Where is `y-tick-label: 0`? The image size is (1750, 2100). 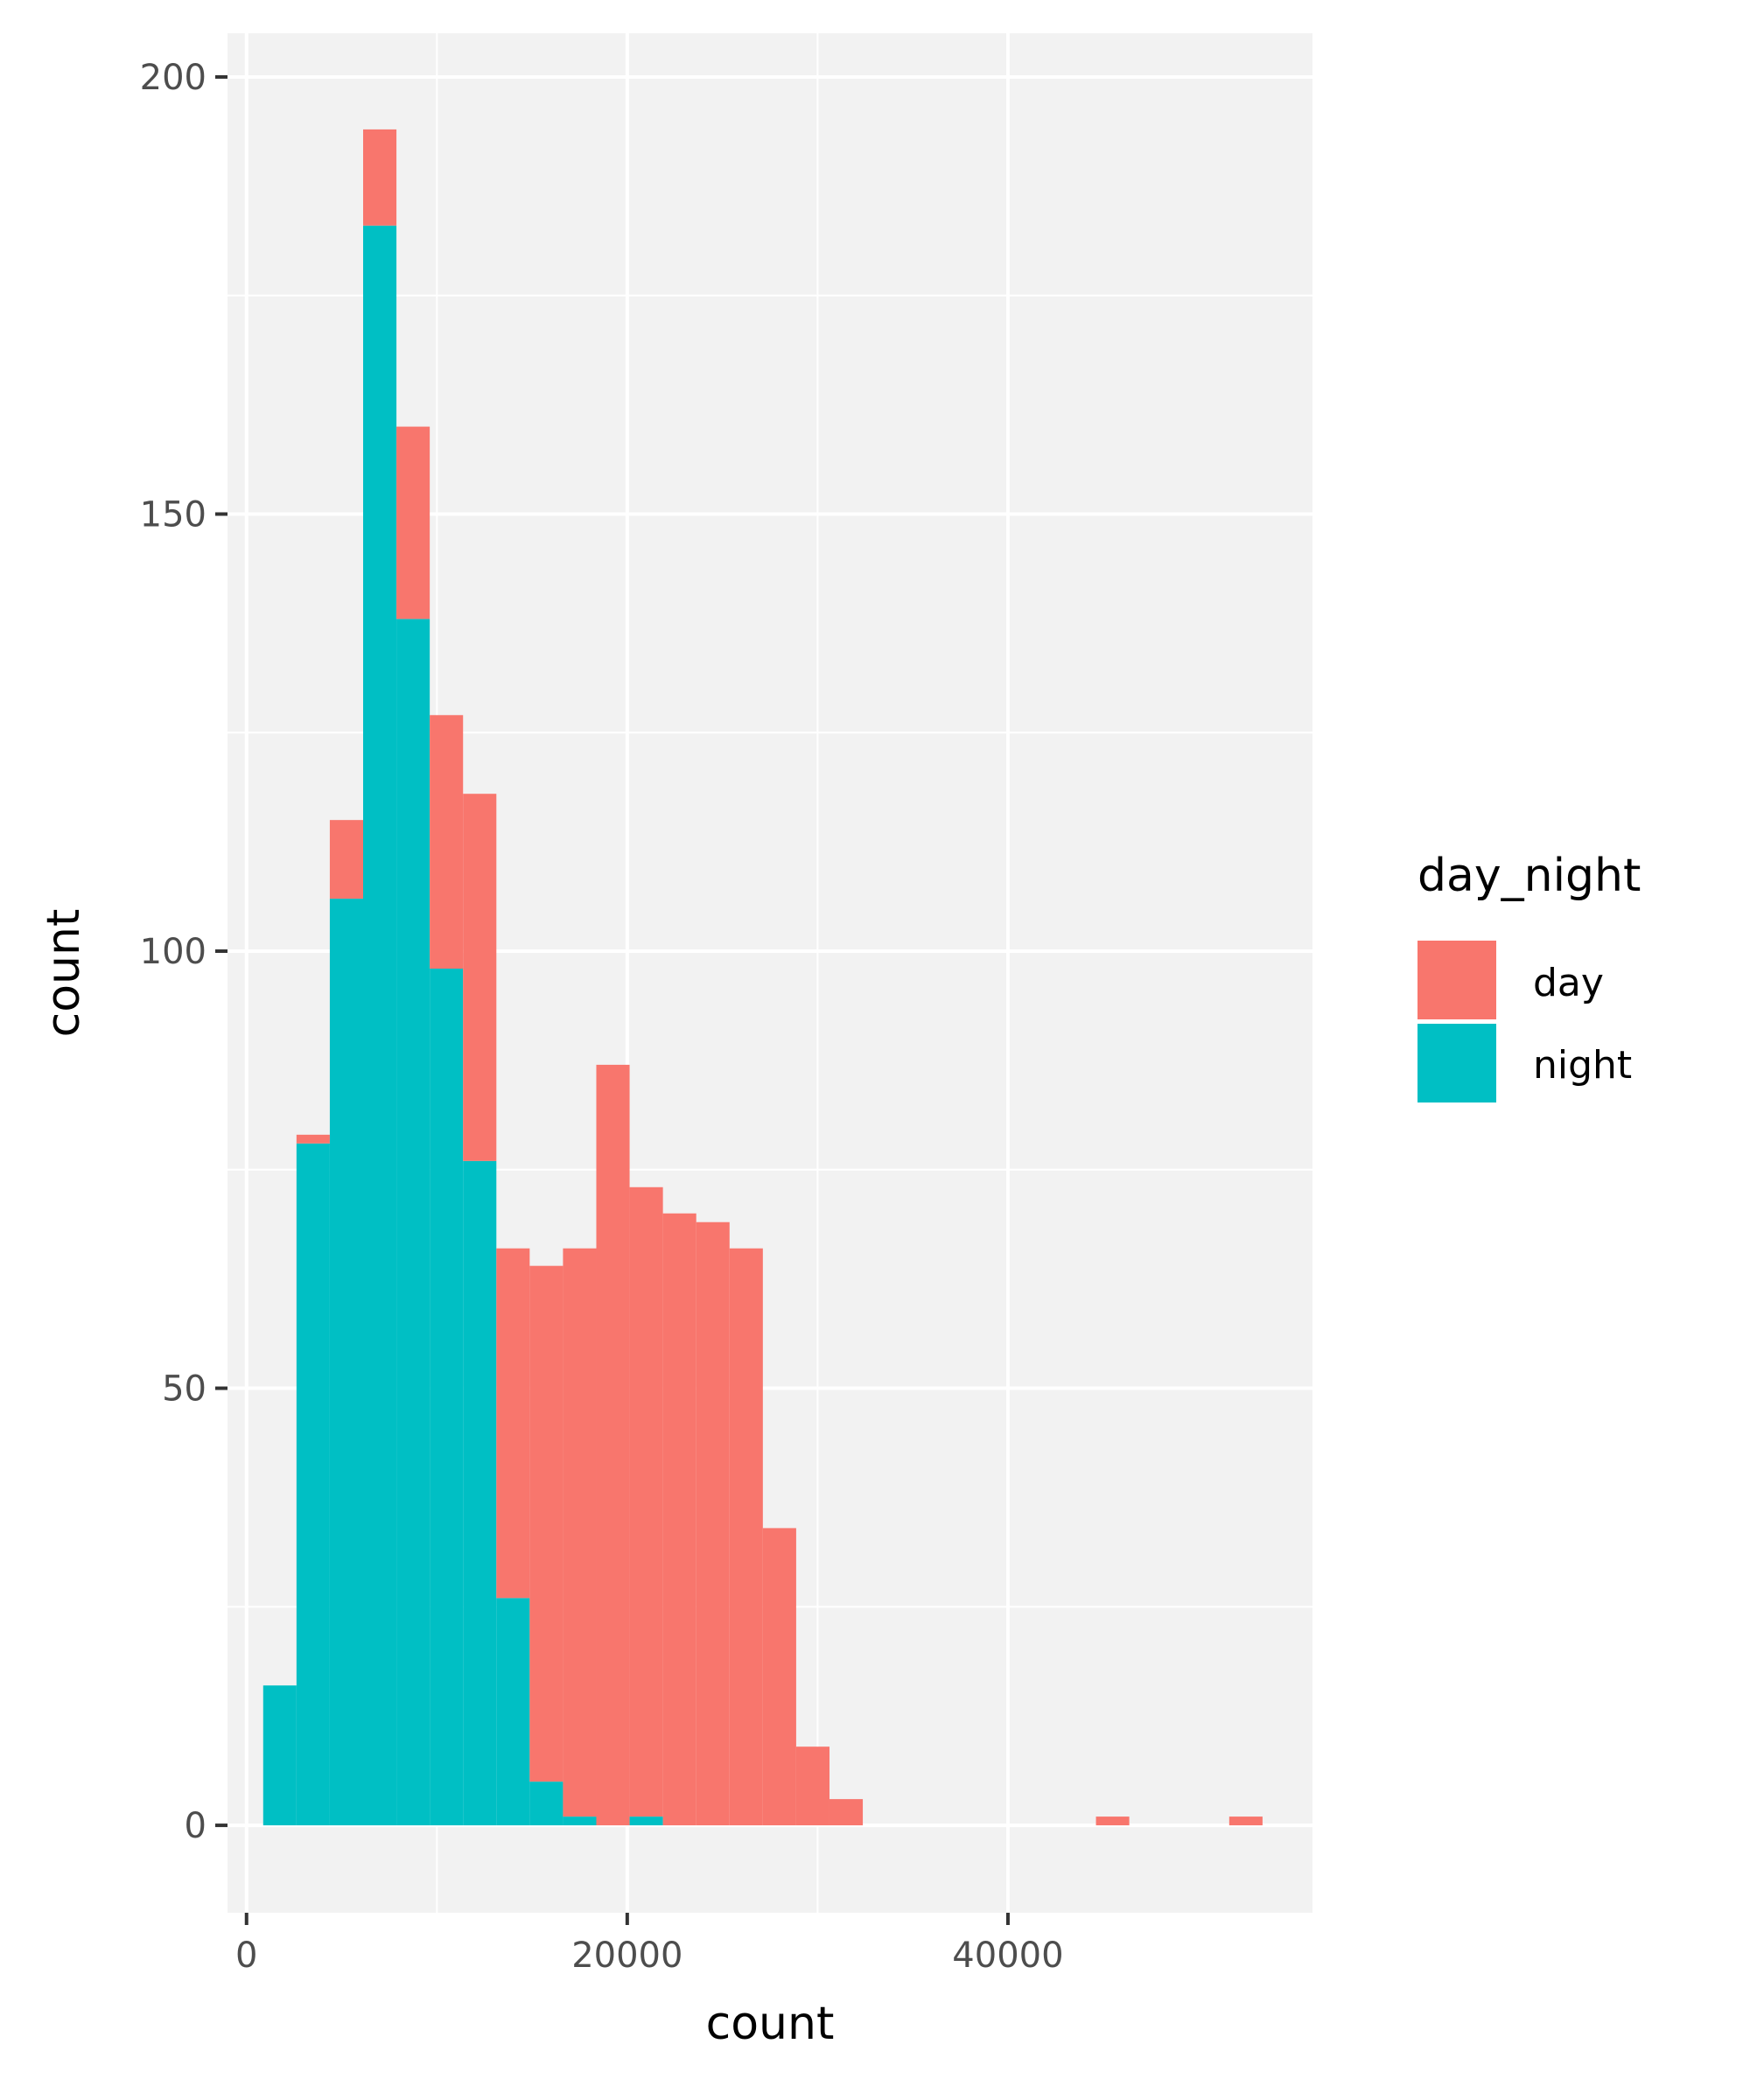
y-tick-label: 0 is located at coordinates (195, 1826).